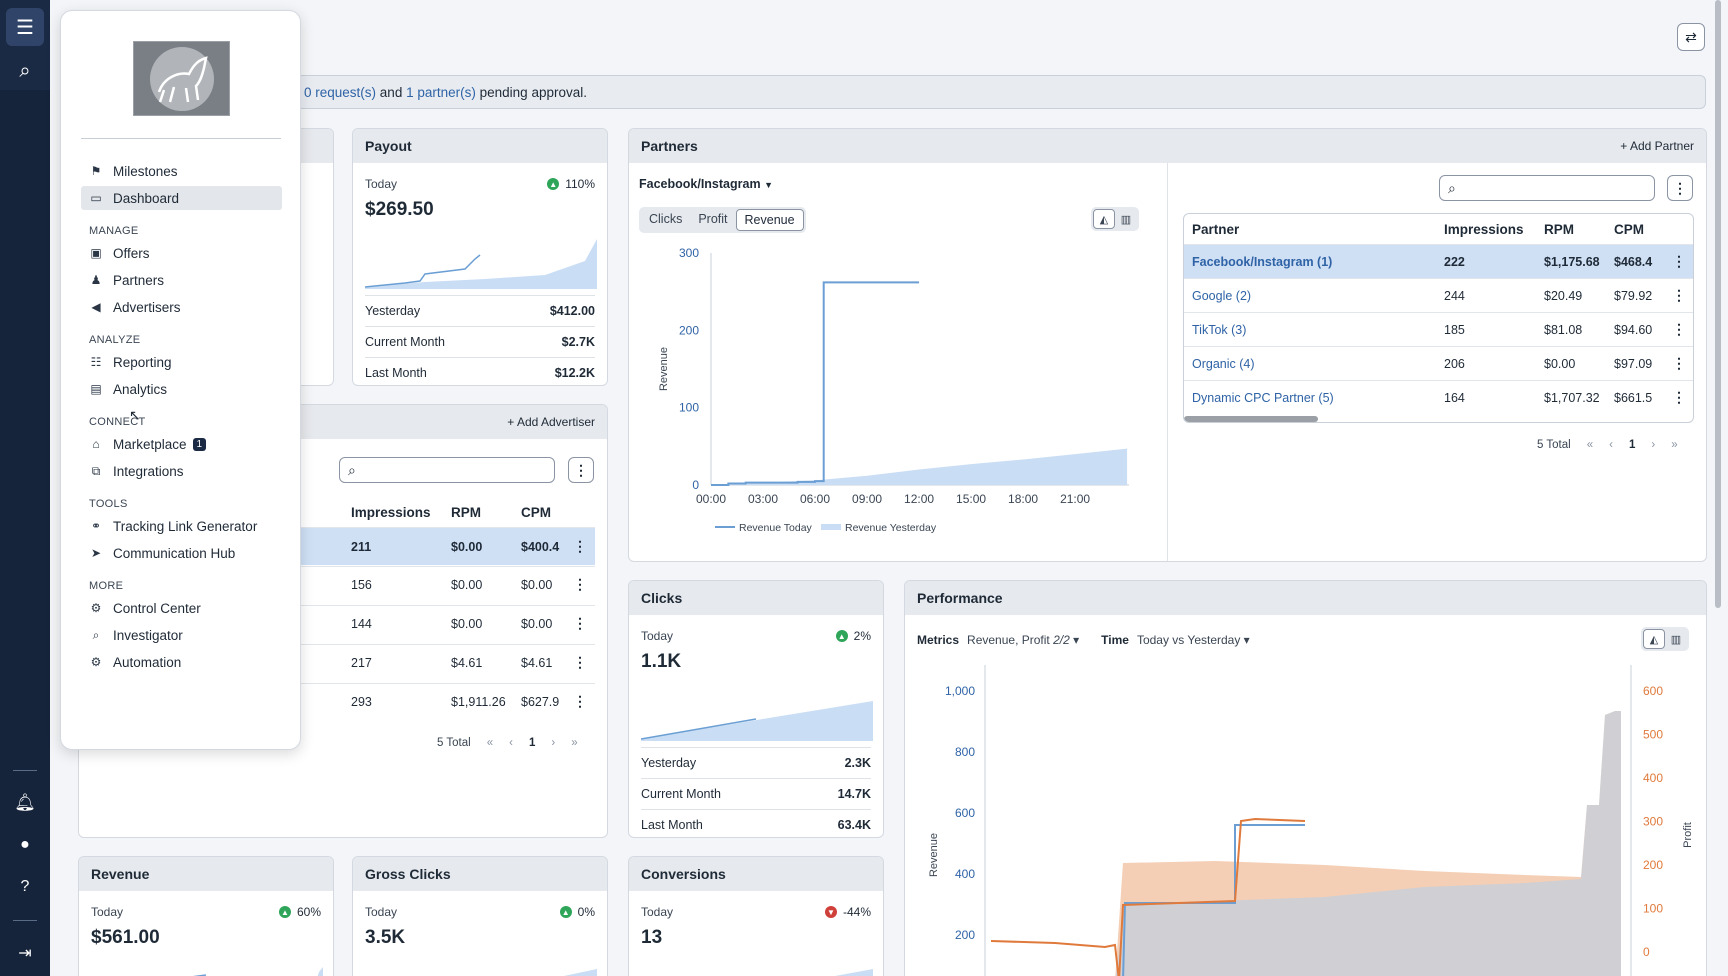 The height and width of the screenshot is (976, 1728). What do you see at coordinates (181, 307) in the screenshot?
I see `menu-item-advertisers: ◀ Advertisers` at bounding box center [181, 307].